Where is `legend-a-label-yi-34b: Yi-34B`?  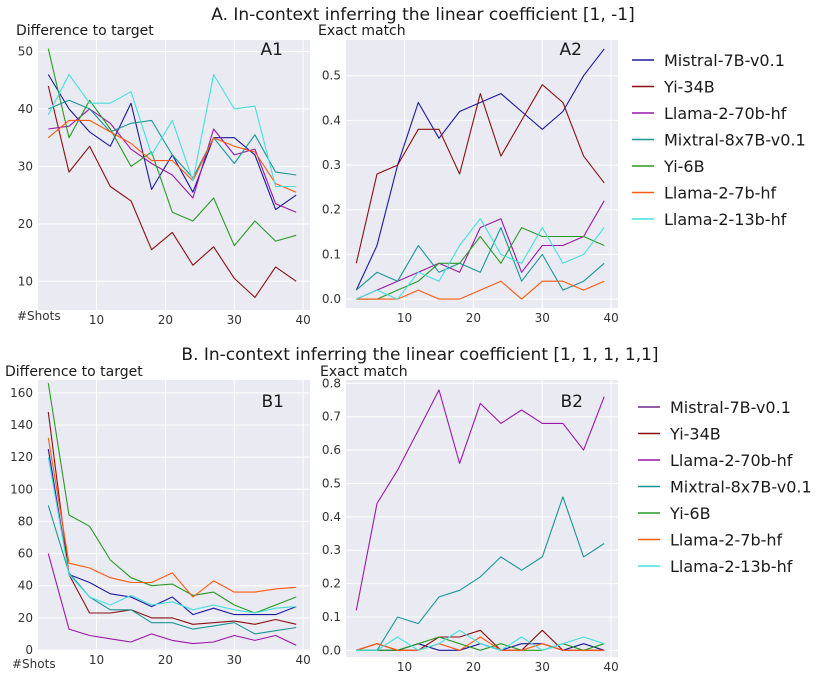 legend-a-label-yi-34b: Yi-34B is located at coordinates (689, 87).